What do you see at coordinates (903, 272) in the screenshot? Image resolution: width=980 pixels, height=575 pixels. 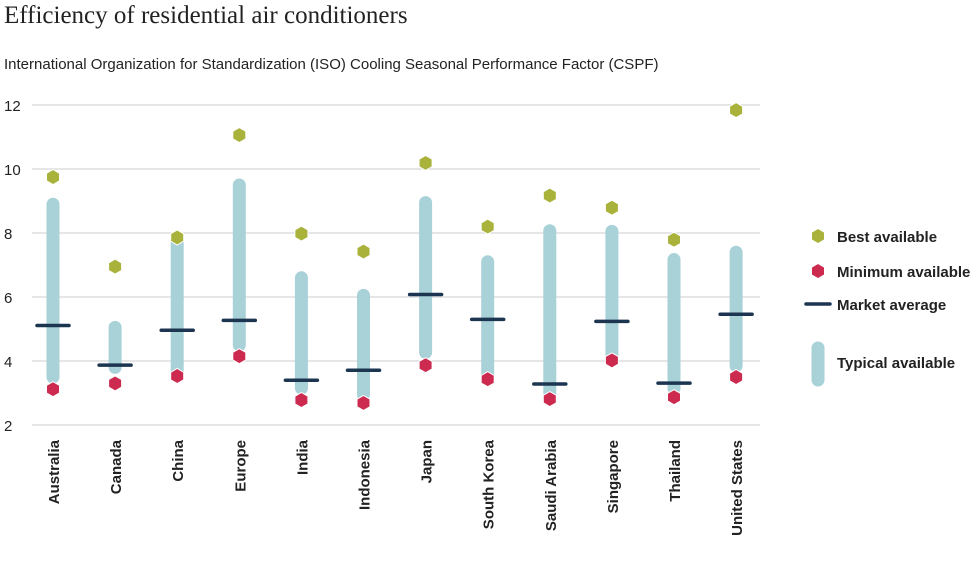 I see `legend-minimum-label: Minimum available` at bounding box center [903, 272].